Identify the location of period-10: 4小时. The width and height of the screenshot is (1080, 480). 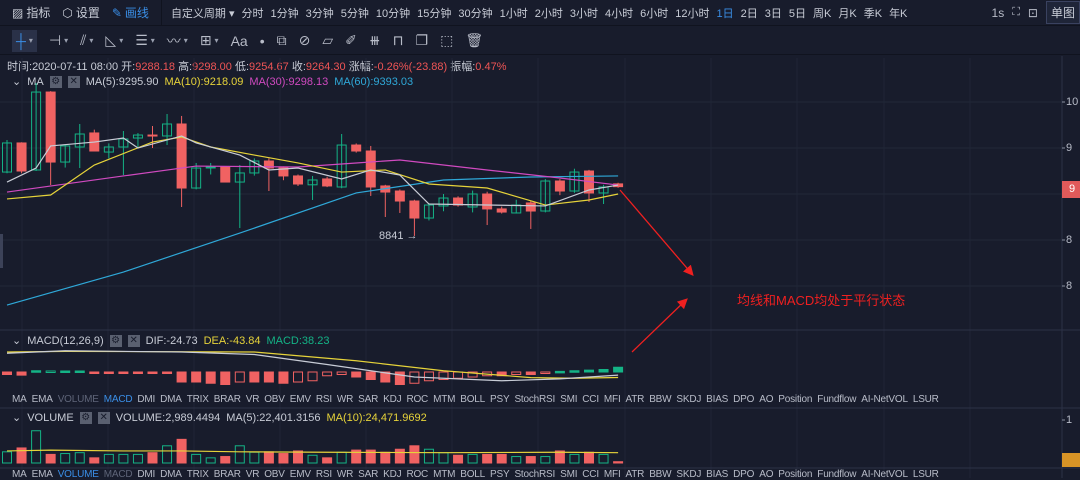
(619, 13).